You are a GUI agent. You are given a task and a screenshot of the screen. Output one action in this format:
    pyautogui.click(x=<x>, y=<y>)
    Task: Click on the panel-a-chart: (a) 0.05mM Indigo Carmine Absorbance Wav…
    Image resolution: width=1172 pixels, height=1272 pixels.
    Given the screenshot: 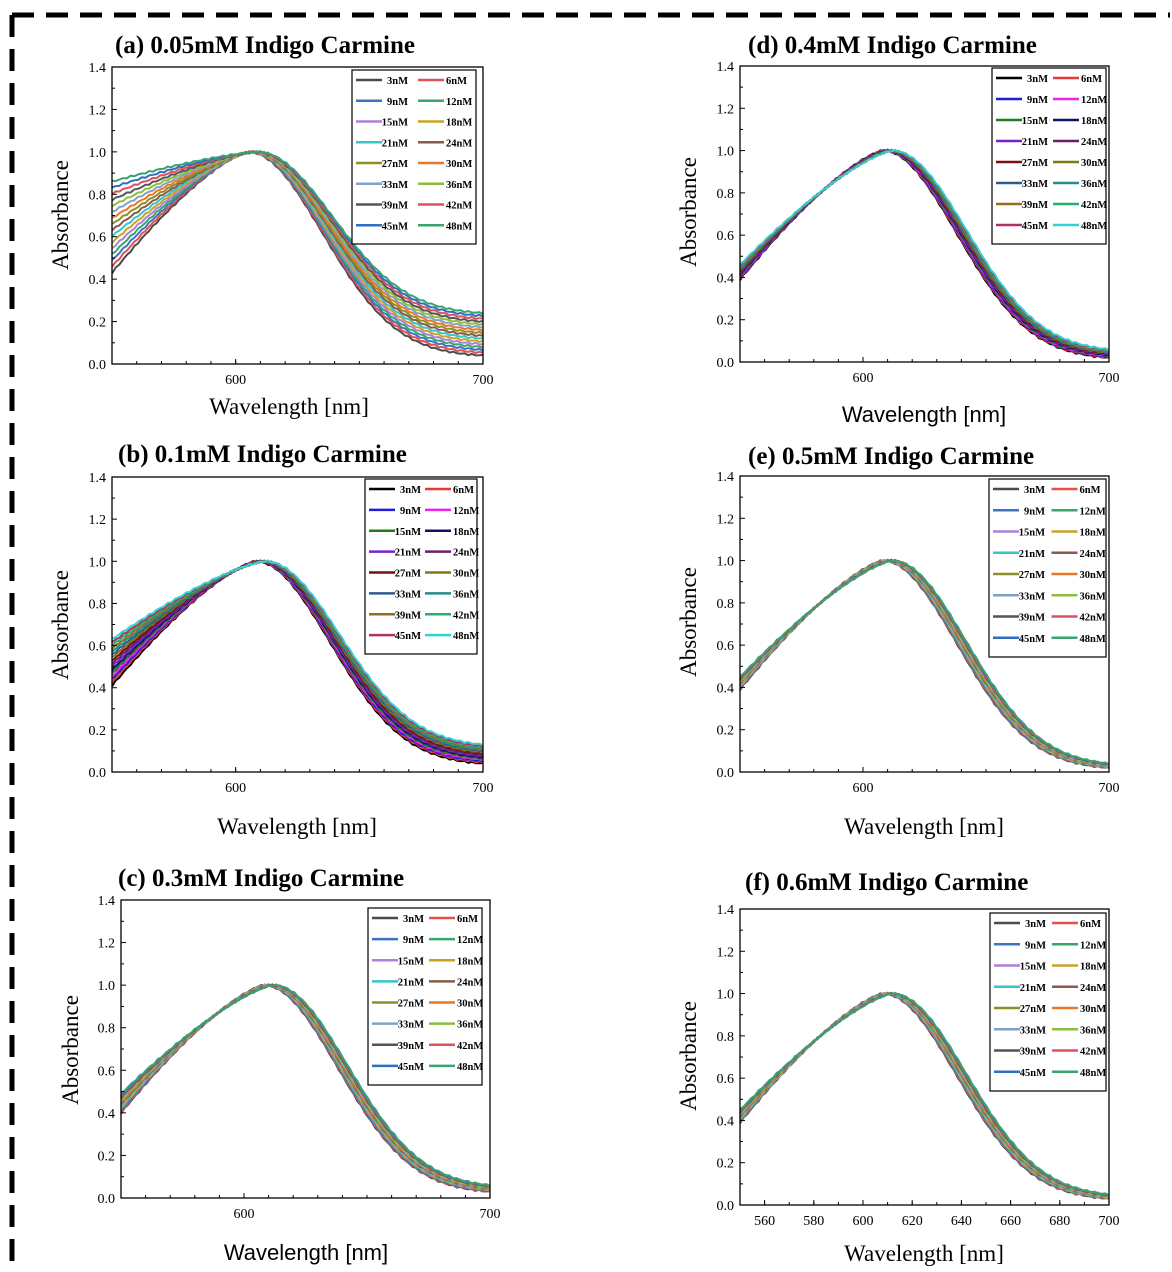 What is the action you would take?
    pyautogui.click(x=271, y=225)
    